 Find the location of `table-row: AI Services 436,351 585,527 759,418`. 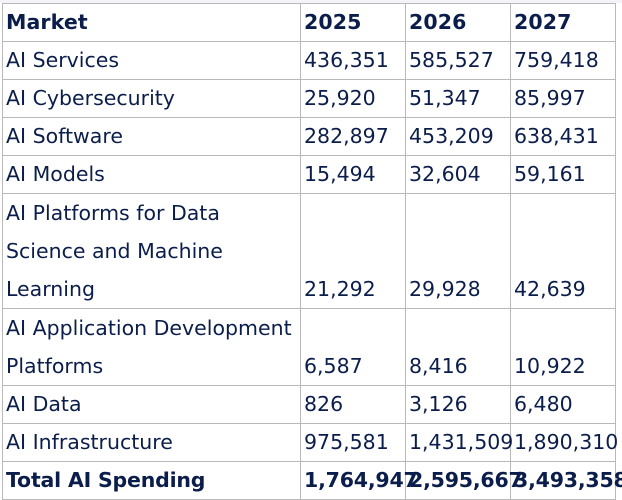

table-row: AI Services 436,351 585,527 759,418 is located at coordinates (309, 60).